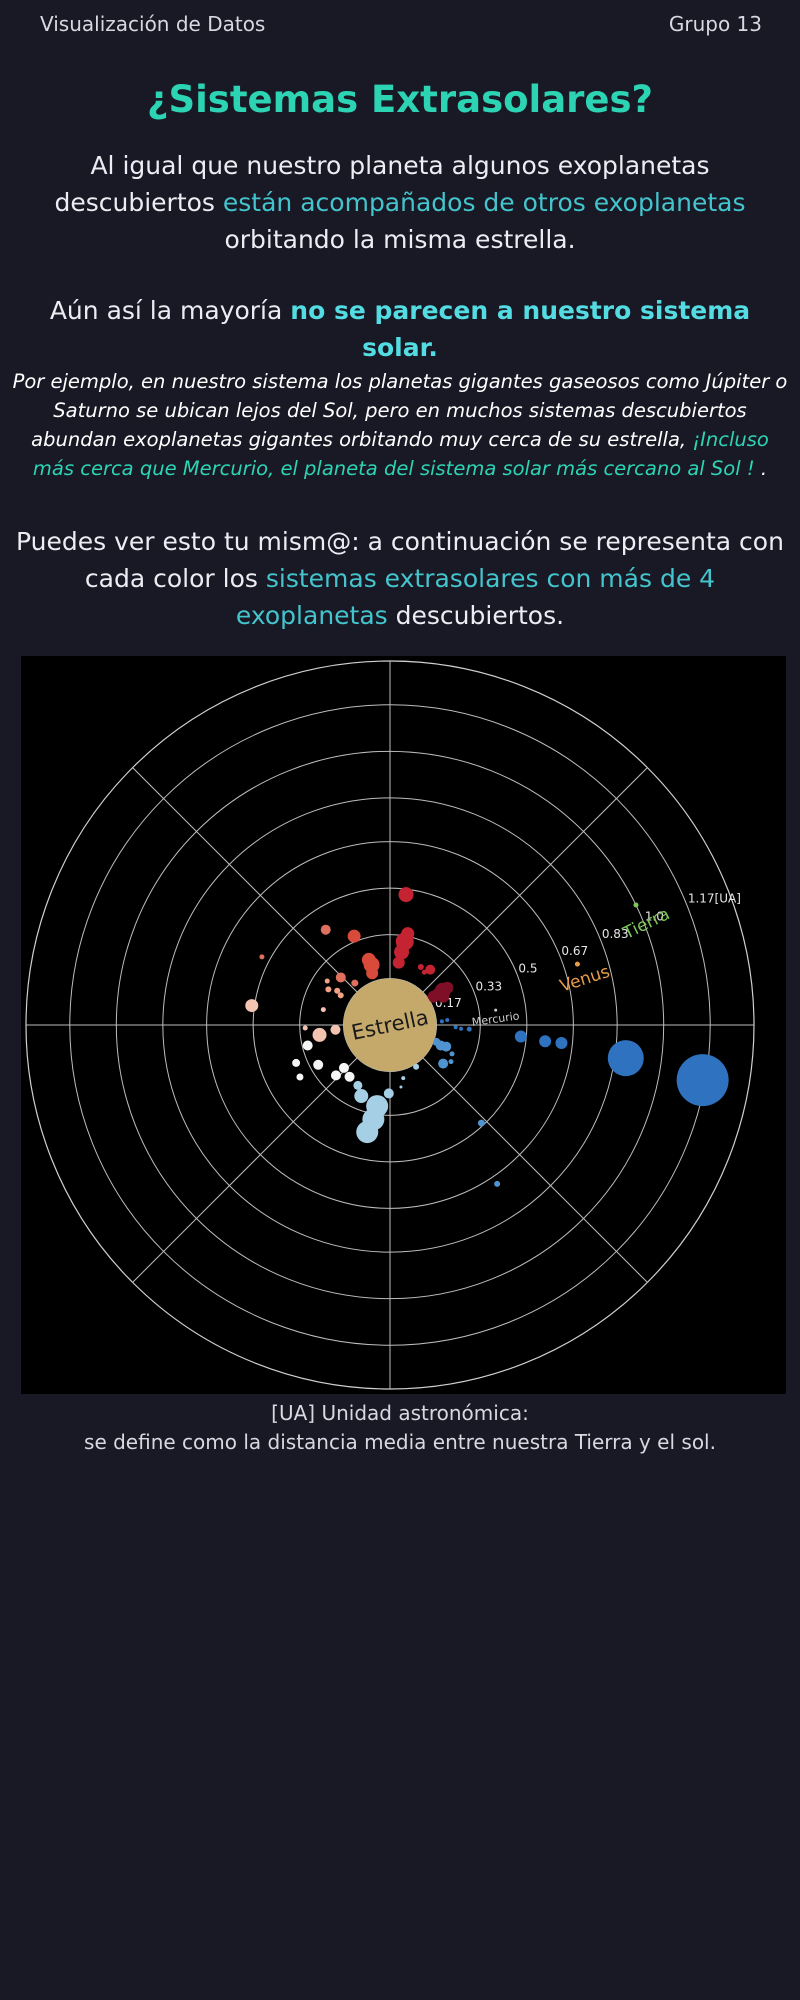  What do you see at coordinates (495, 1019) in the screenshot?
I see `solar-planet-label: Mercurio` at bounding box center [495, 1019].